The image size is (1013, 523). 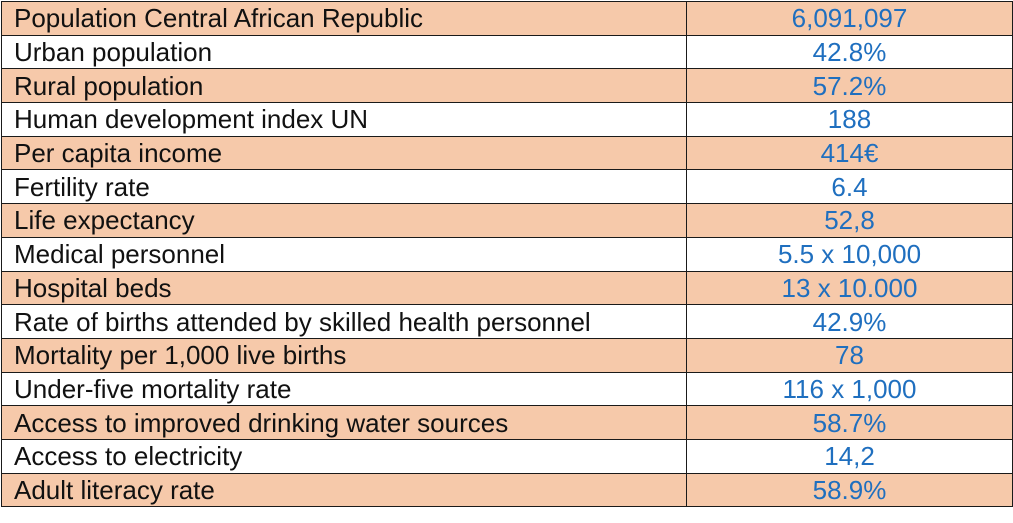 What do you see at coordinates (849, 153) in the screenshot?
I see `row-value: 414€` at bounding box center [849, 153].